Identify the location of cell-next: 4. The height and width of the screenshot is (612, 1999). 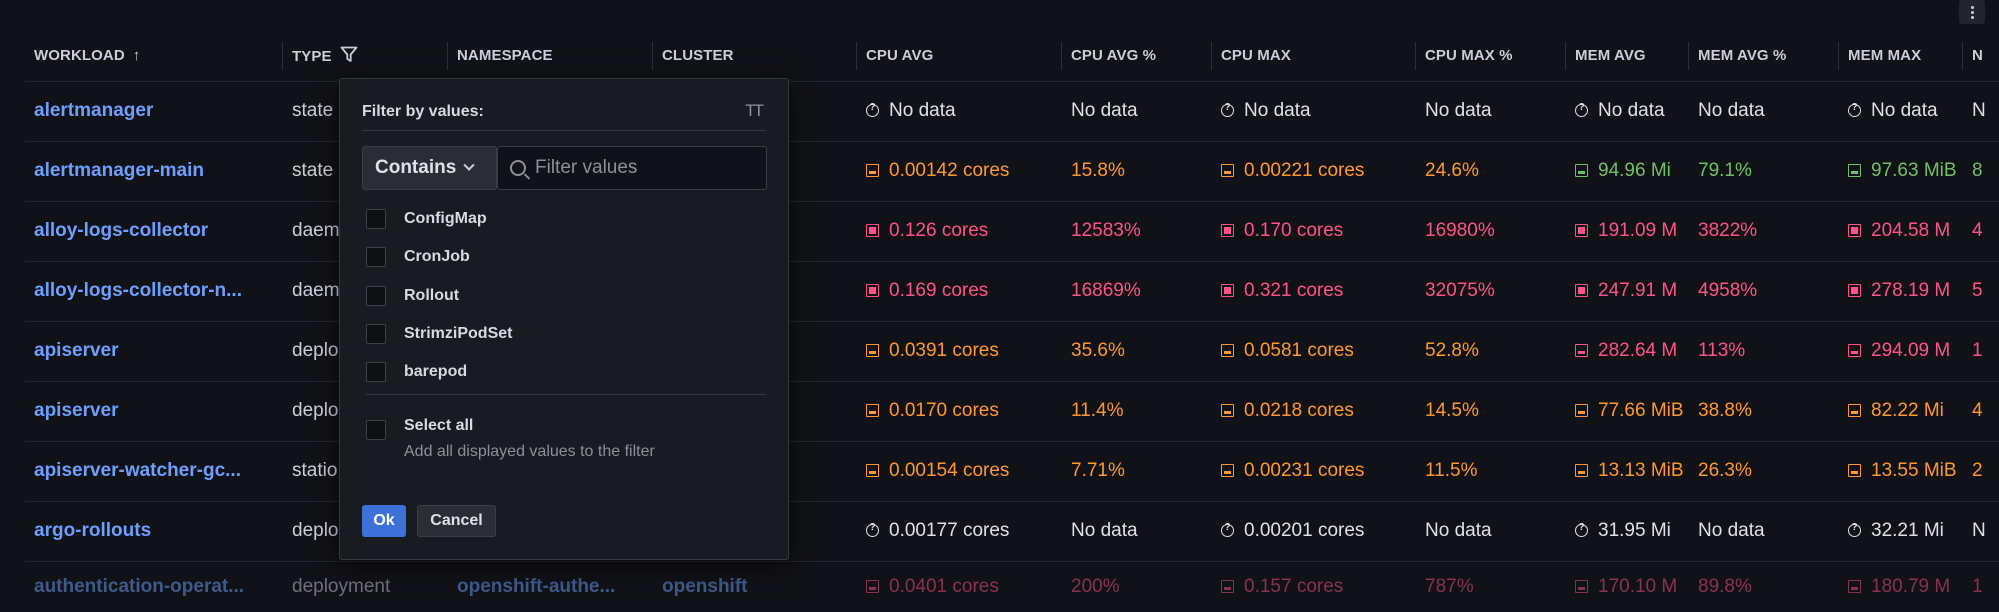
(1981, 231).